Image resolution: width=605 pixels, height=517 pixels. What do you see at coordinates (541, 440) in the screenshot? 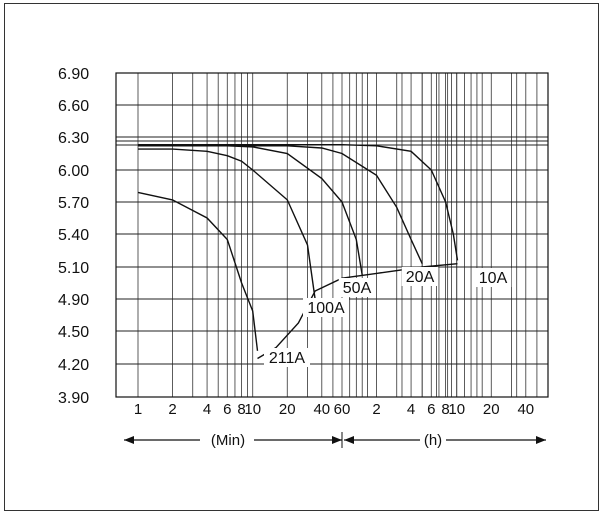
I see `hour-arrowhead-right` at bounding box center [541, 440].